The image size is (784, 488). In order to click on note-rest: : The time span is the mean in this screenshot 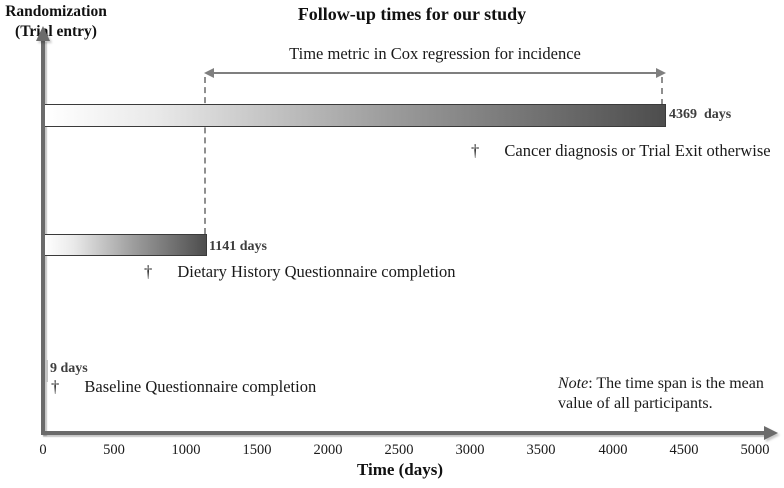, I will do `click(676, 383)`.